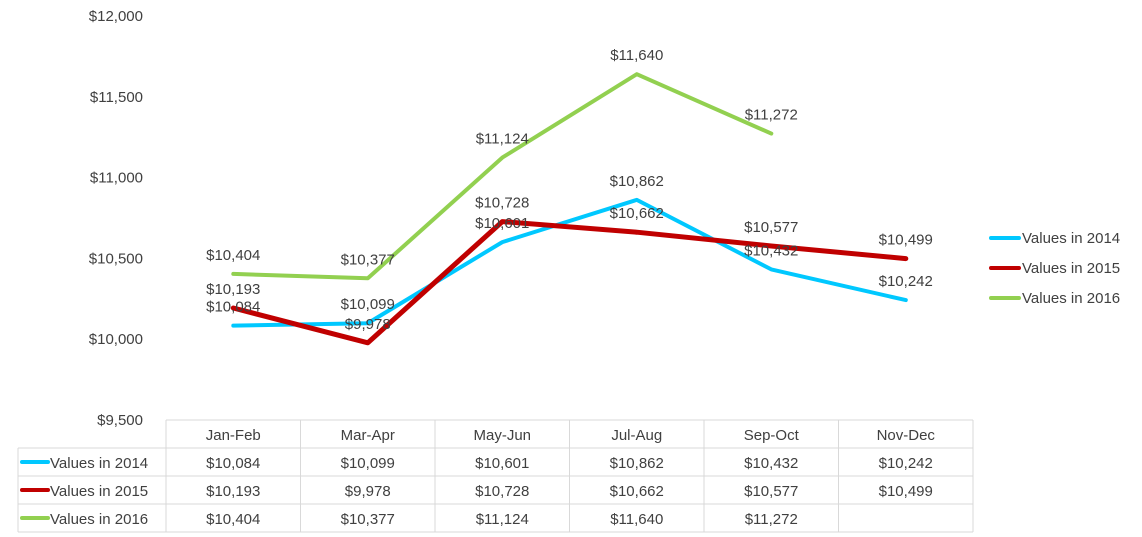 The height and width of the screenshot is (537, 1142). Describe the element at coordinates (233, 519) in the screenshot. I see `table-cell-value: $10,404` at that location.